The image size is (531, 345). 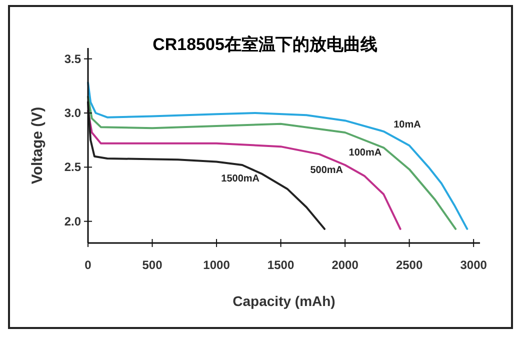 I want to click on x-tick-label: 2000, so click(x=345, y=265).